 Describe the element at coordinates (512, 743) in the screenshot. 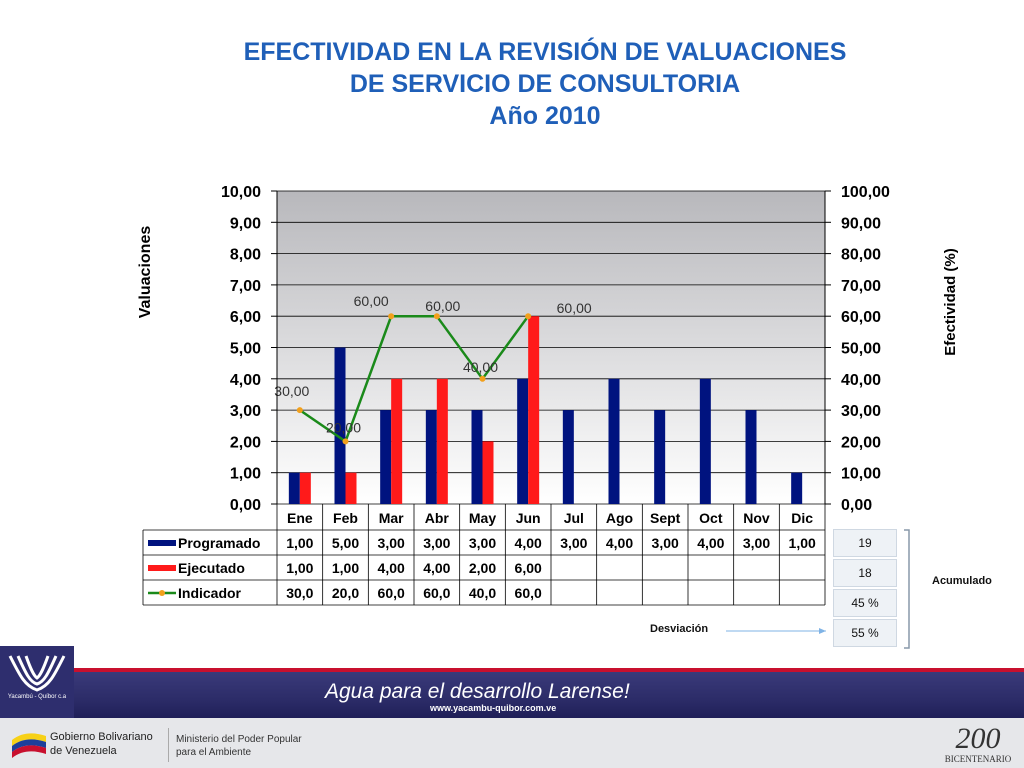

I see `footer-bottom-bar` at that location.